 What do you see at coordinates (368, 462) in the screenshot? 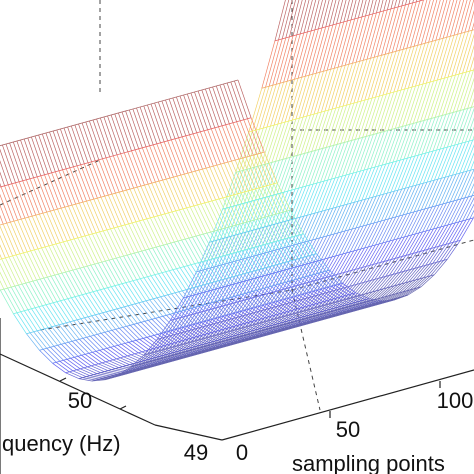
I see `x-axis-label: sampling points` at bounding box center [368, 462].